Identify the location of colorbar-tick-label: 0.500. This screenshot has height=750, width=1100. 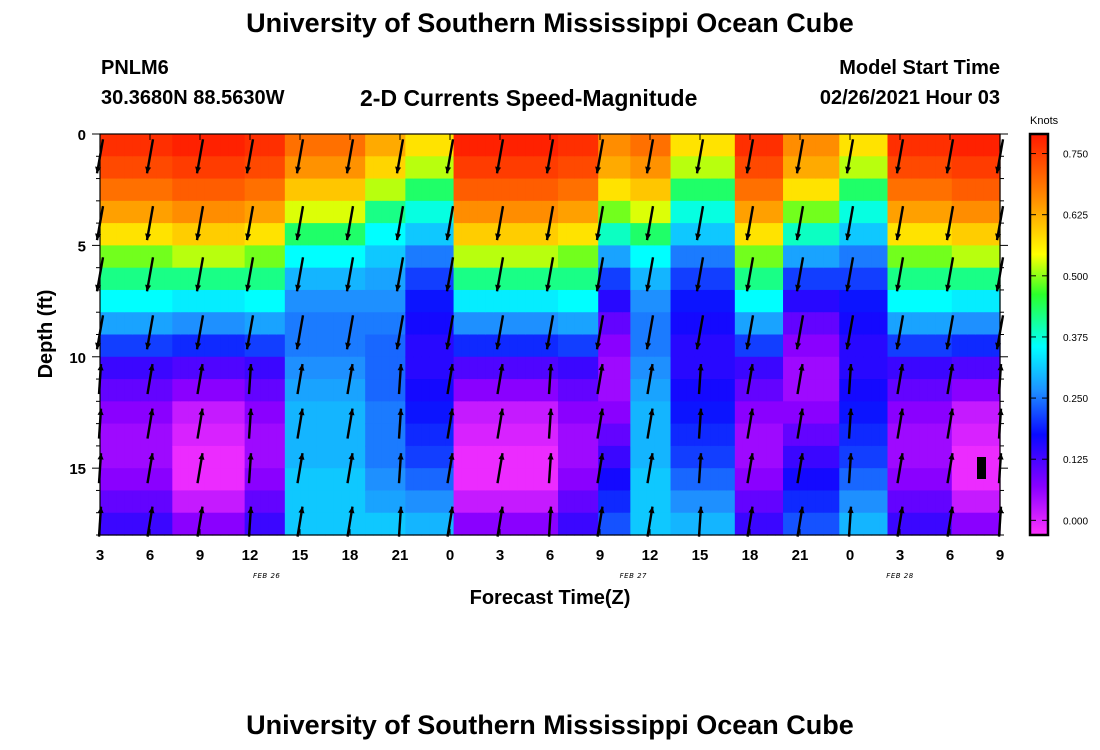
(1075, 277).